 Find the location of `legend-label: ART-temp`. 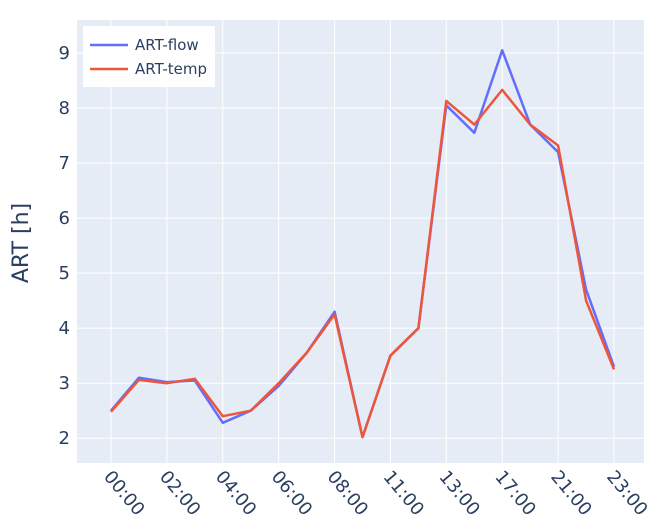

legend-label: ART-temp is located at coordinates (171, 69).